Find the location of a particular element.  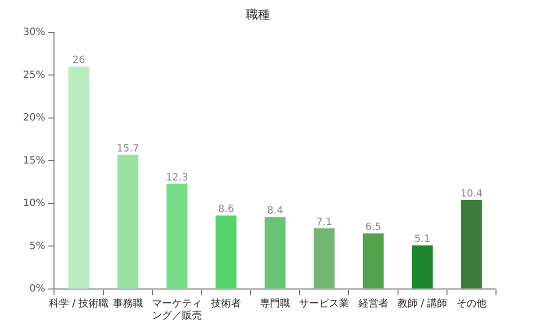

data-label: 8.4 is located at coordinates (275, 211).